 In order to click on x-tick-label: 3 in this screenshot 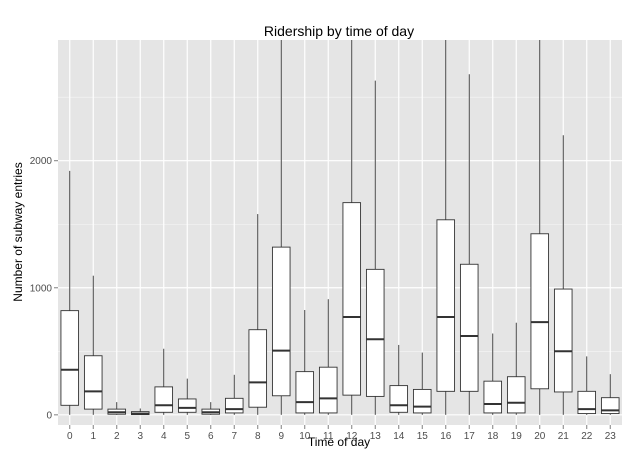, I will do `click(140, 436)`.